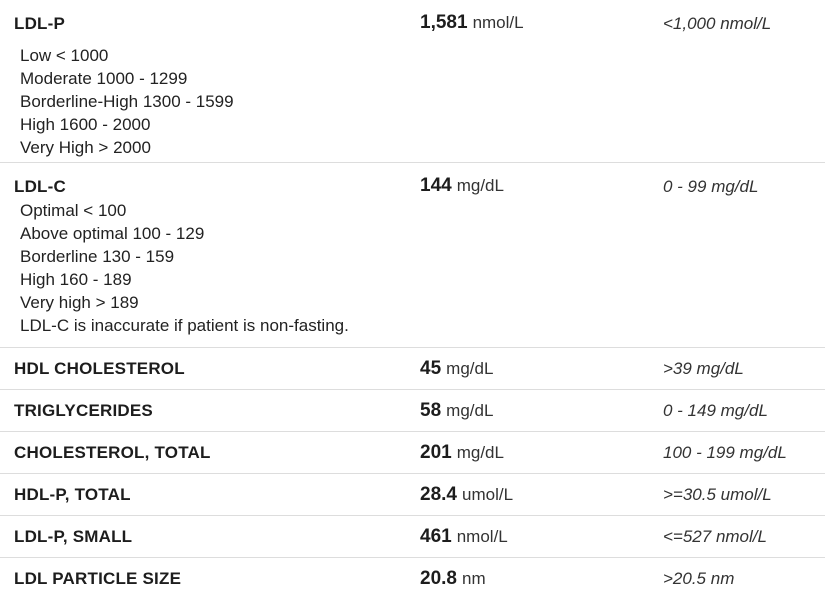 The width and height of the screenshot is (825, 609). Describe the element at coordinates (64, 55) in the screenshot. I see `note-line: Low < 1000` at that location.